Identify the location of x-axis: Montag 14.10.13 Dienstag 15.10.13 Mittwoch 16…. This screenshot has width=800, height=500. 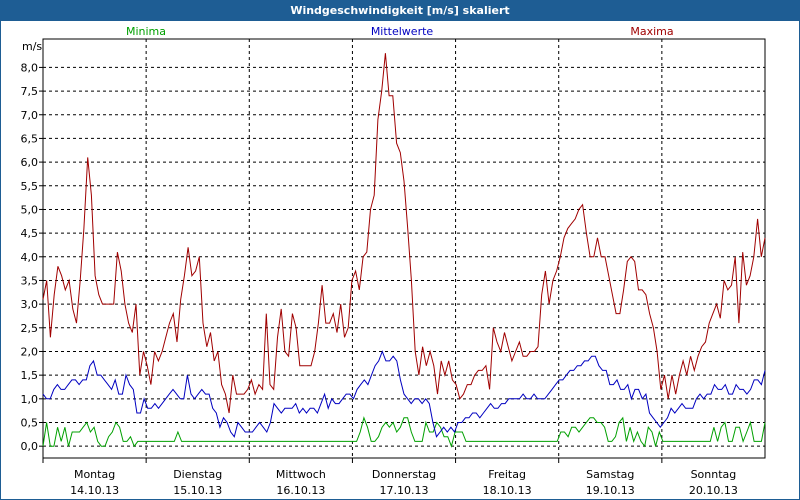
(390, 477).